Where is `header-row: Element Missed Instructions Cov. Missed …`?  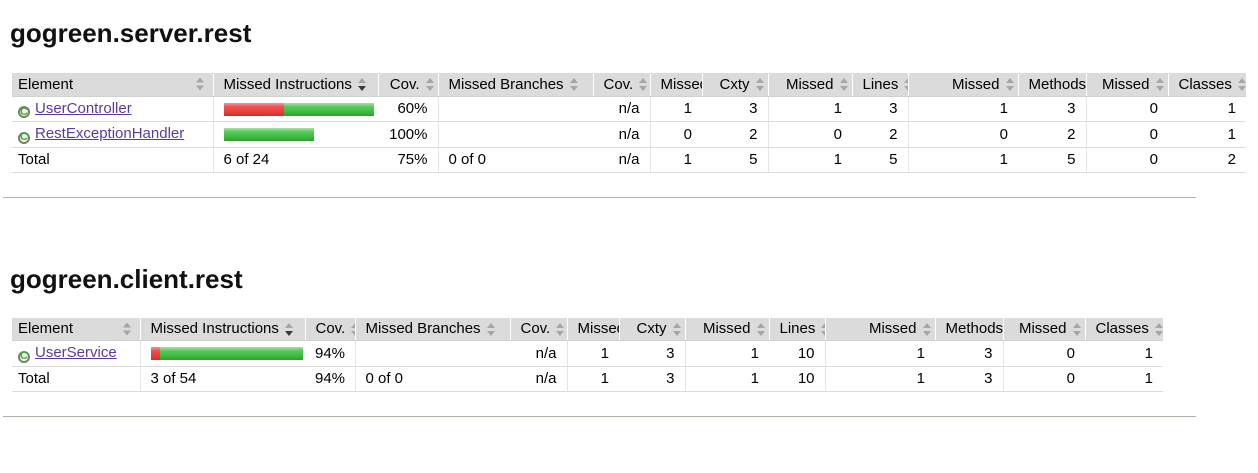 header-row: Element Missed Instructions Cov. Missed … is located at coordinates (587, 329).